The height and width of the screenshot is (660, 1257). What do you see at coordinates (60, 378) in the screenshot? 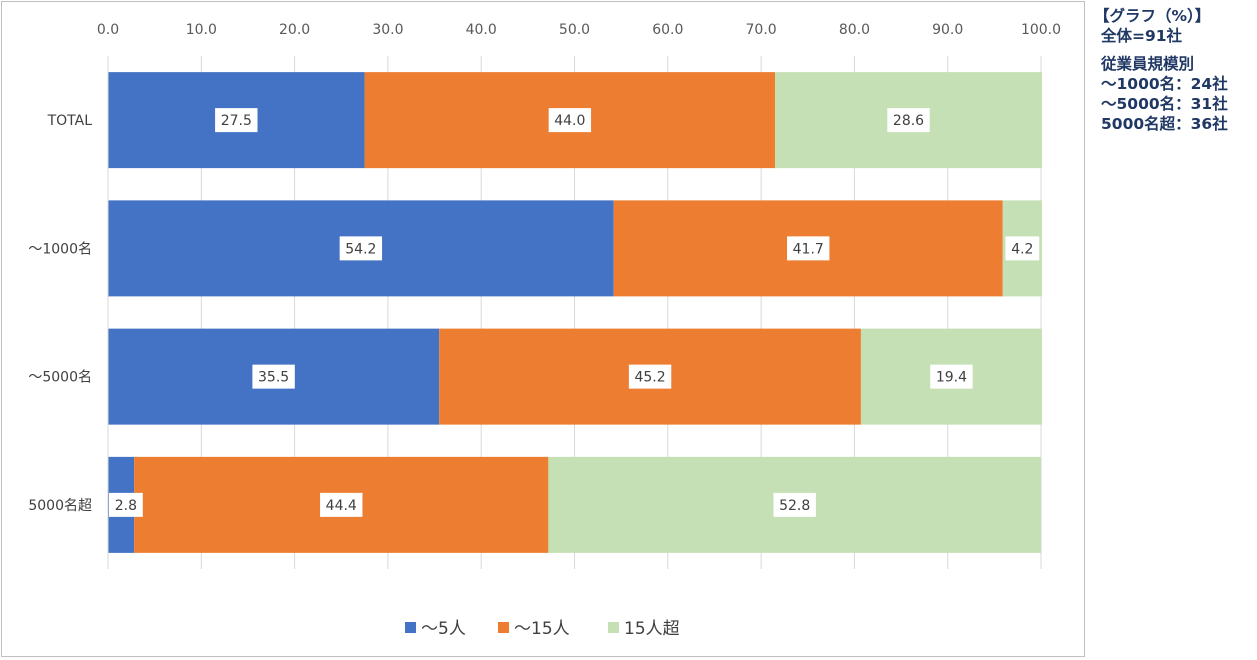
I see `y-tick-label: ～5000名` at bounding box center [60, 378].